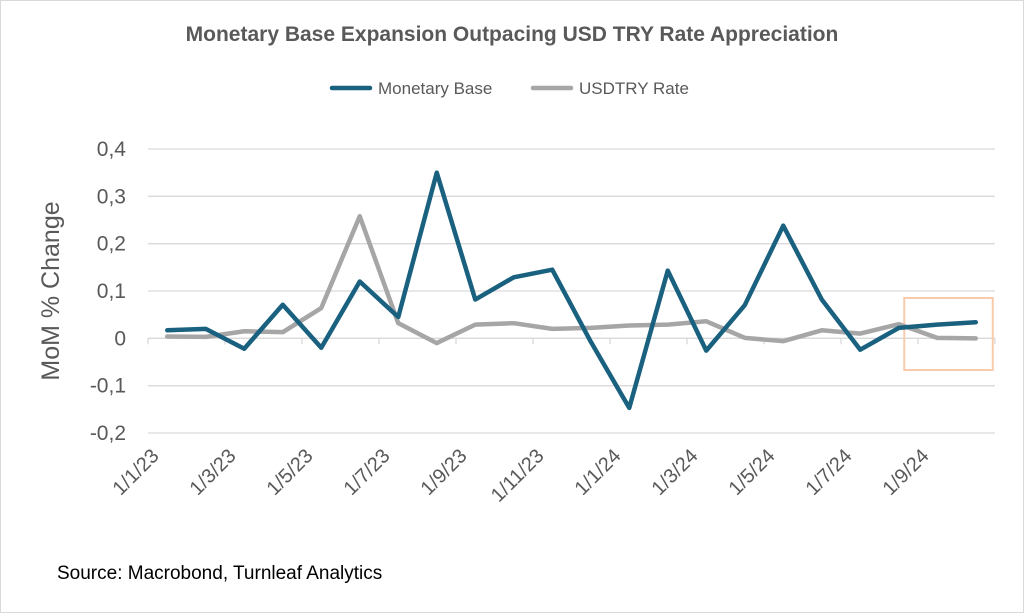  What do you see at coordinates (108, 433) in the screenshot?
I see `y-tick-label: -0,2` at bounding box center [108, 433].